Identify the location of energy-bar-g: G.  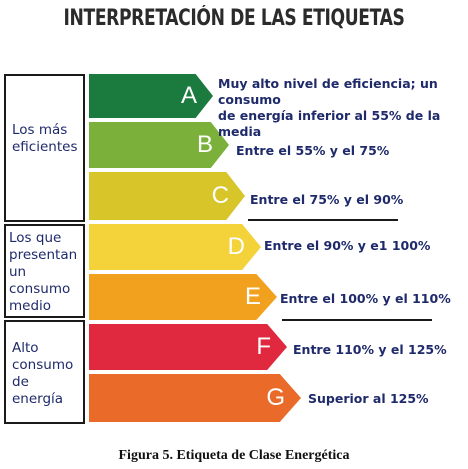
(195, 398).